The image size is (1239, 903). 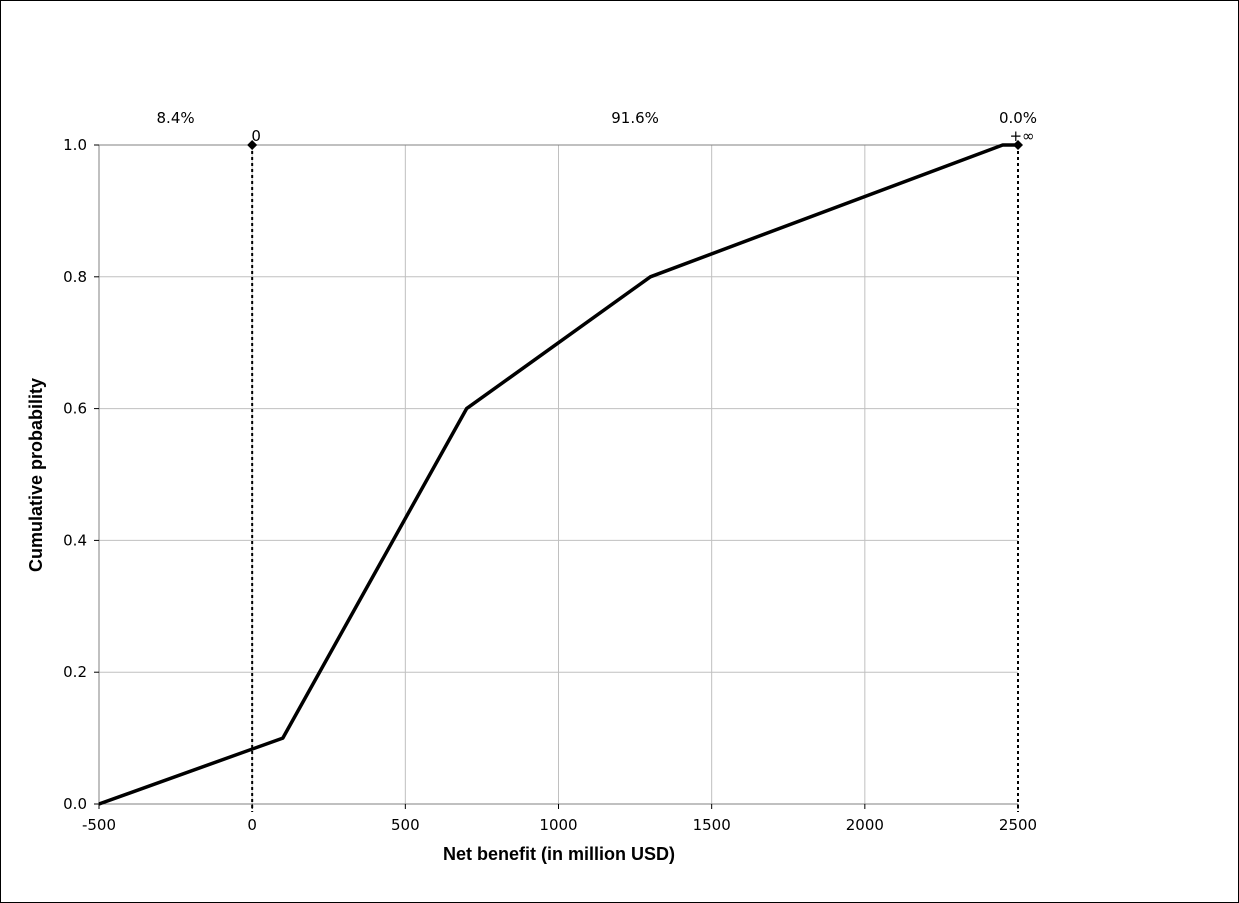 I want to click on y-axis-title: Cumulative probability, so click(x=36, y=475).